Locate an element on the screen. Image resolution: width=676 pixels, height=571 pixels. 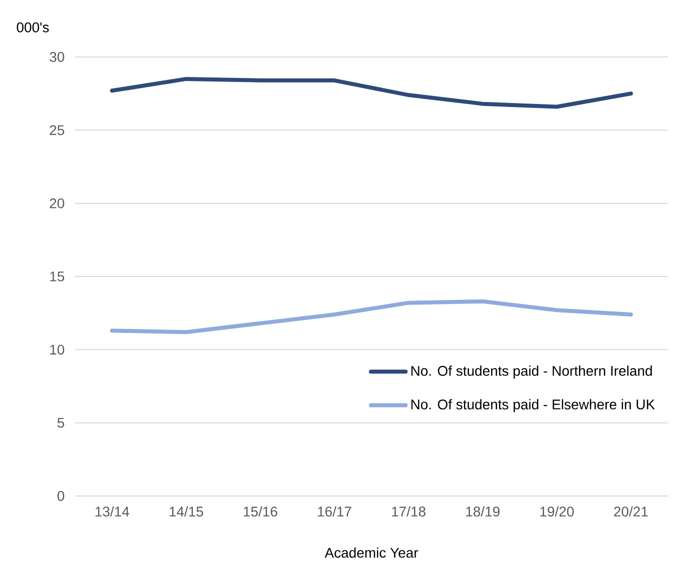
x-tick-label: 17/18 is located at coordinates (409, 511).